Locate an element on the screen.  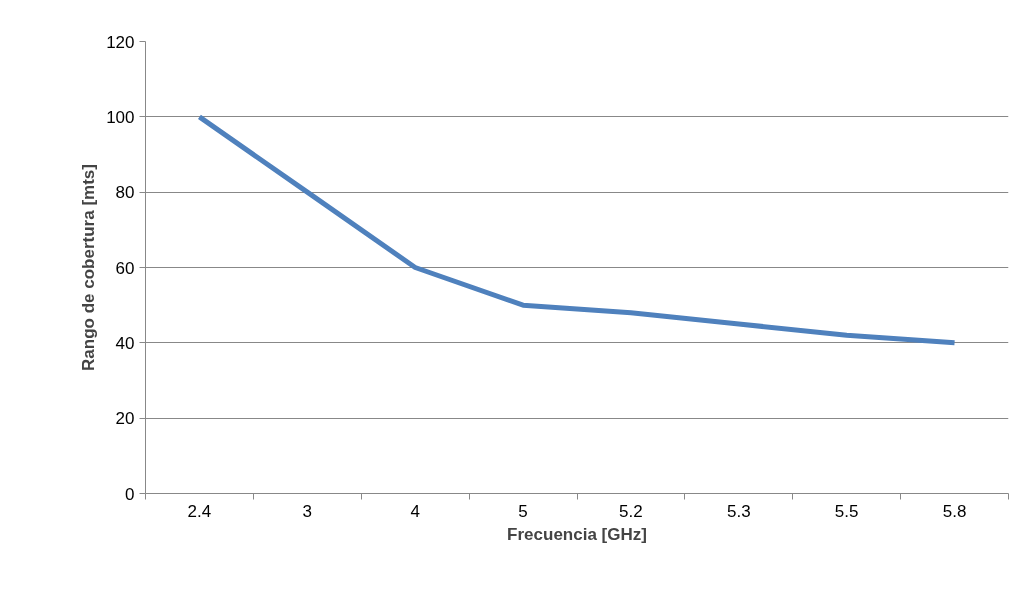
y-axis-title: Rango de cobertura [mts] is located at coordinates (89, 267).